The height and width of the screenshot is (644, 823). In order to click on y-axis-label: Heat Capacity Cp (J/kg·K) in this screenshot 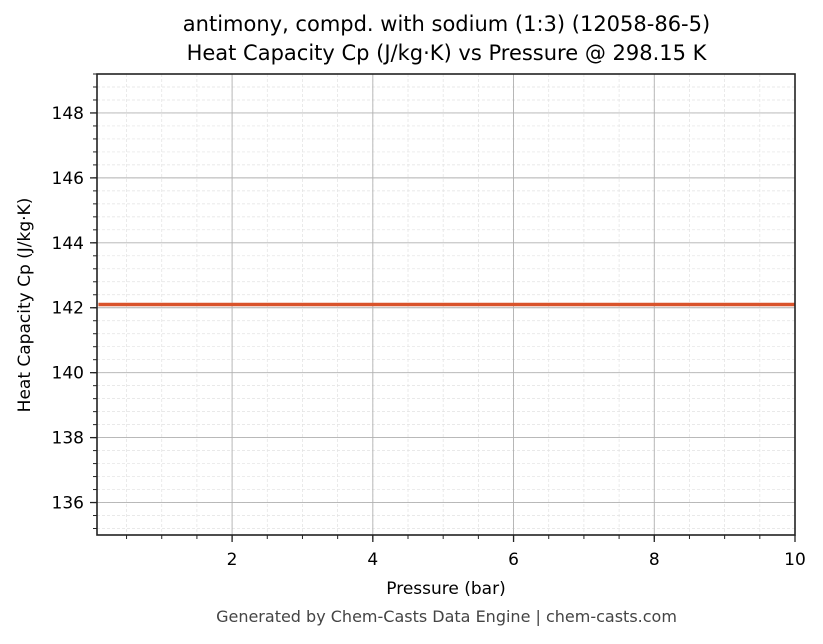, I will do `click(25, 305)`.